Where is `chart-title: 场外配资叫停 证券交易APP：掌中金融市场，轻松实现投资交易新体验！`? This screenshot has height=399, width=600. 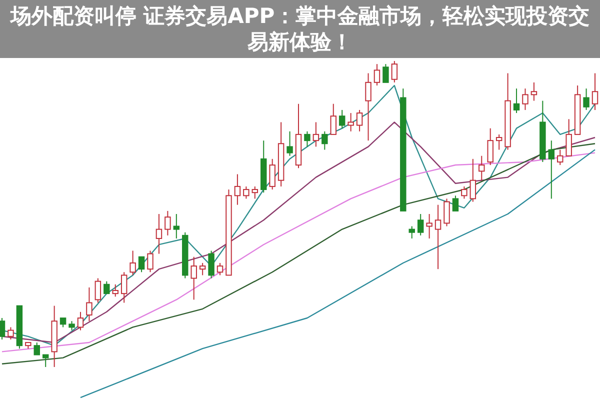 chart-title: 场外配资叫停 证券交易APP：掌中金融市场，轻松实现投资交易新体验！ is located at coordinates (300, 29).